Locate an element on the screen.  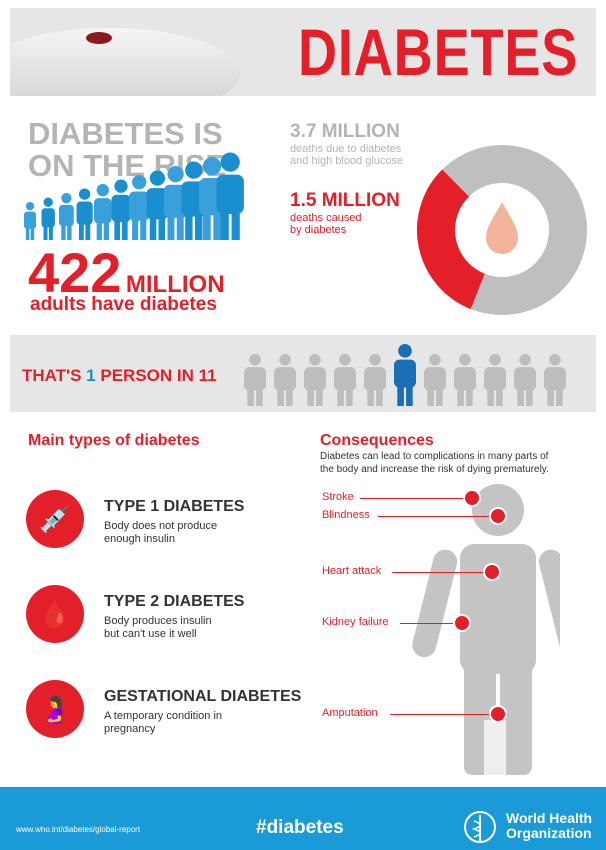
rise-unit: MILLION is located at coordinates (175, 284).